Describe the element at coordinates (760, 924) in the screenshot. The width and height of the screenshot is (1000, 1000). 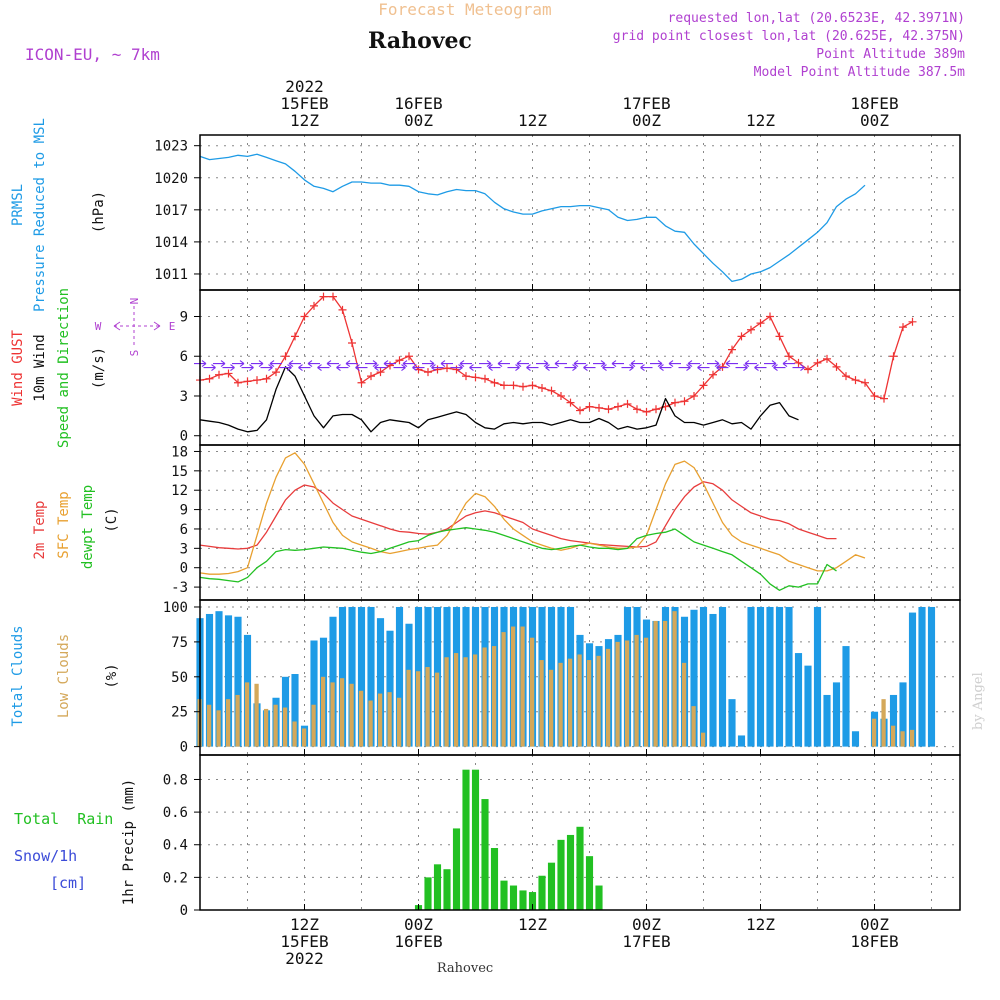
I see `bottom-time-label: 12Z` at that location.